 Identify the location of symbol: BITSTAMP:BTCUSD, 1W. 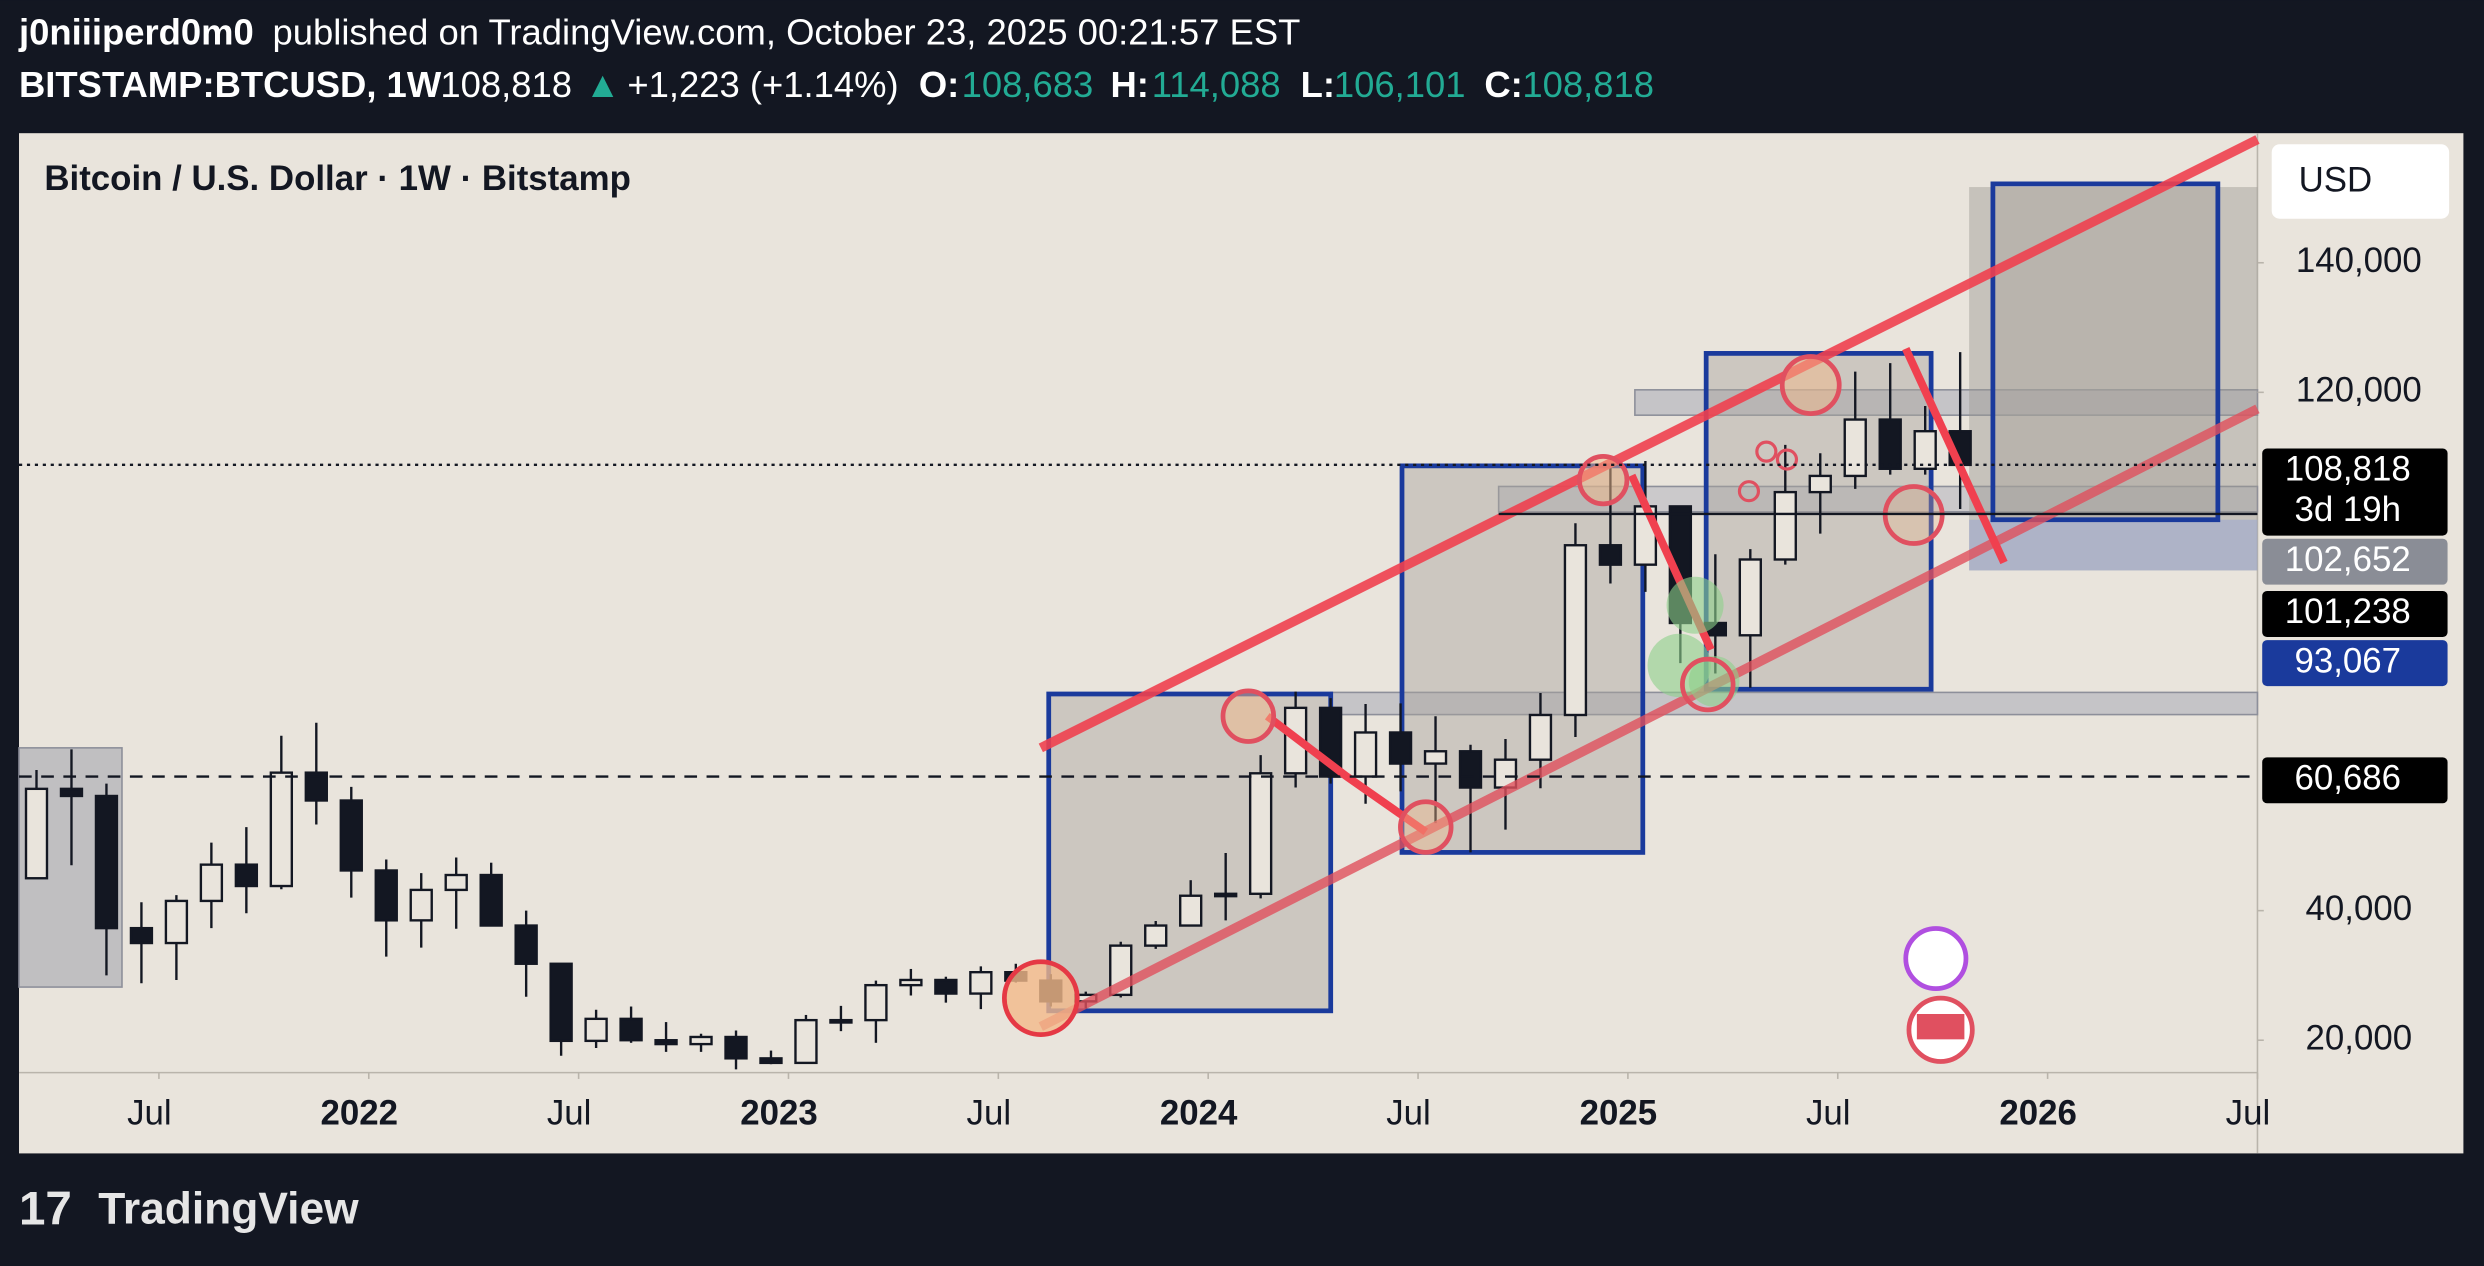
(230, 84).